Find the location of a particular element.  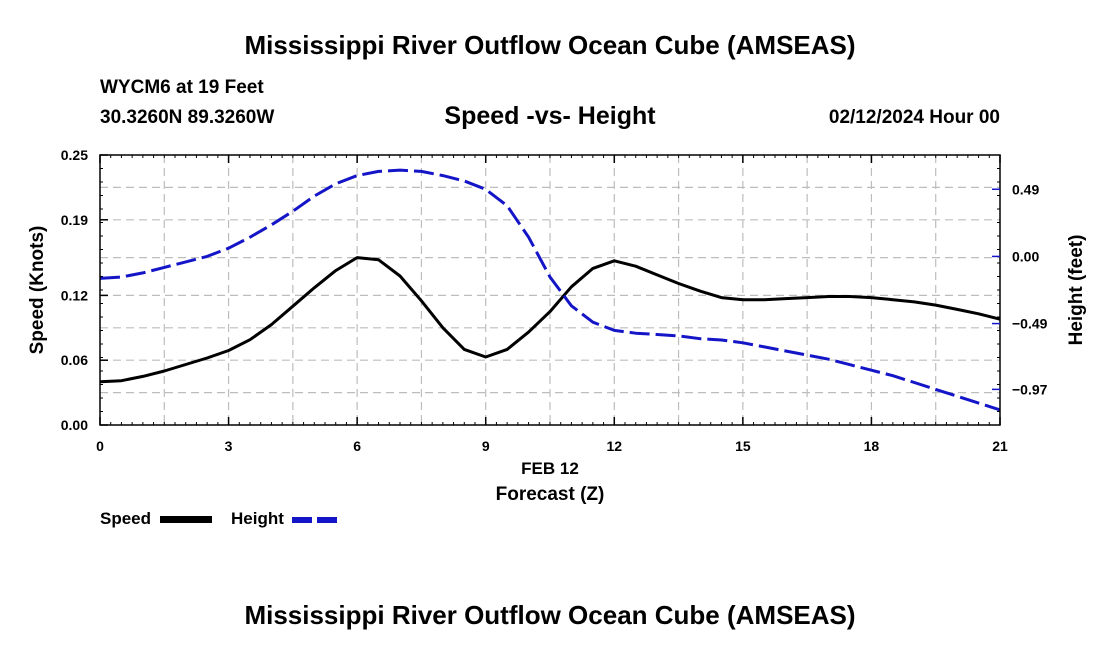

x-tick-label: 9 is located at coordinates (486, 446).